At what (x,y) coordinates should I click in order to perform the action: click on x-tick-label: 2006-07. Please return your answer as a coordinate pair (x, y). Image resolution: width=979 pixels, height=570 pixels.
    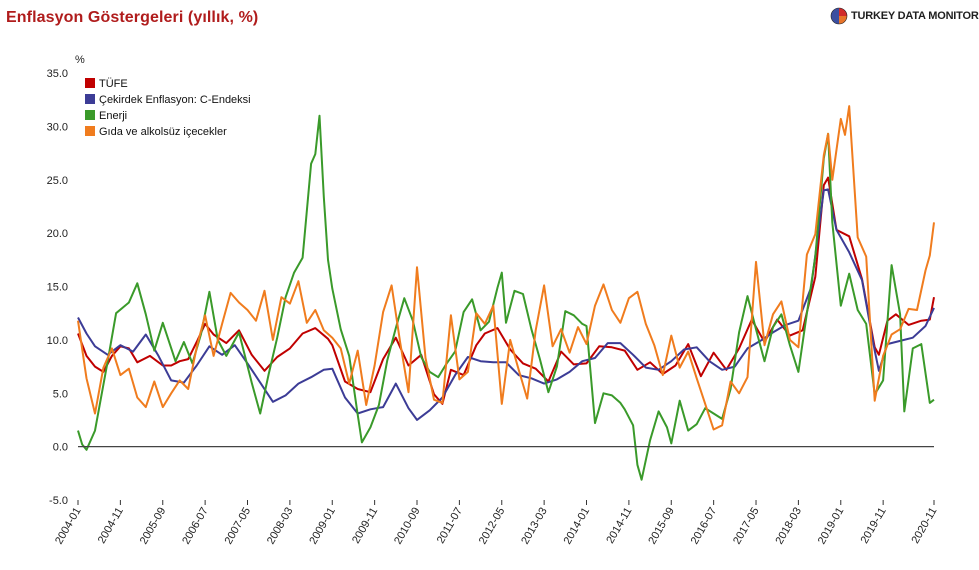
    Looking at the image, I should click on (195, 526).